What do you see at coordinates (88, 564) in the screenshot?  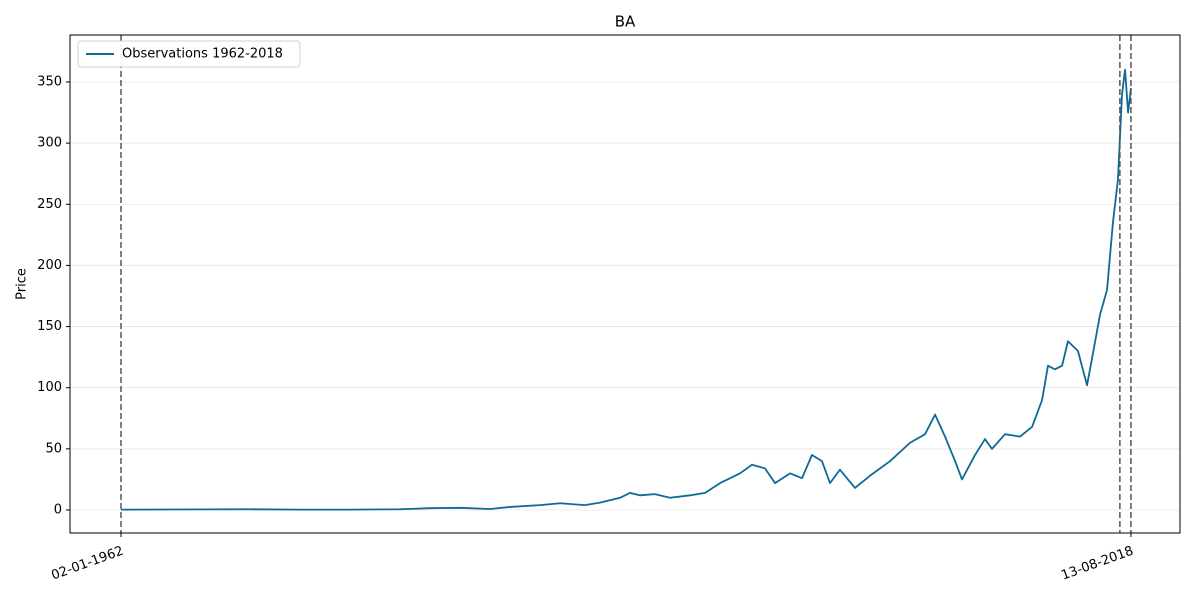 I see `x-tick-label: 02-01-1962` at bounding box center [88, 564].